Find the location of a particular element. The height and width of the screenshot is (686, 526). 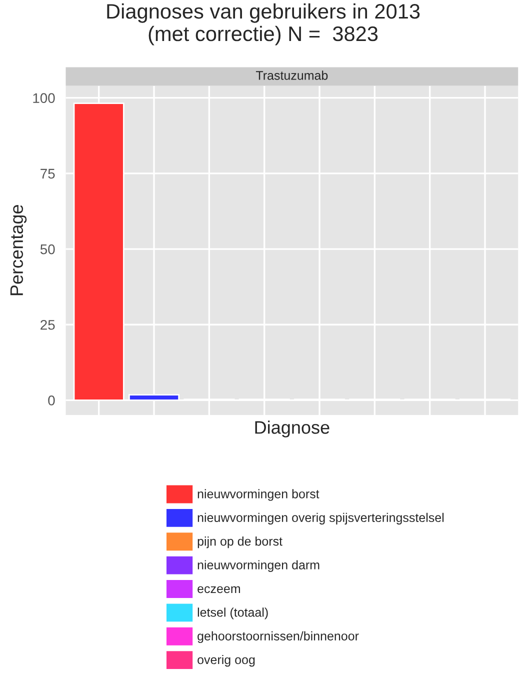

legend-label: nieuwvormingen borst is located at coordinates (259, 495).